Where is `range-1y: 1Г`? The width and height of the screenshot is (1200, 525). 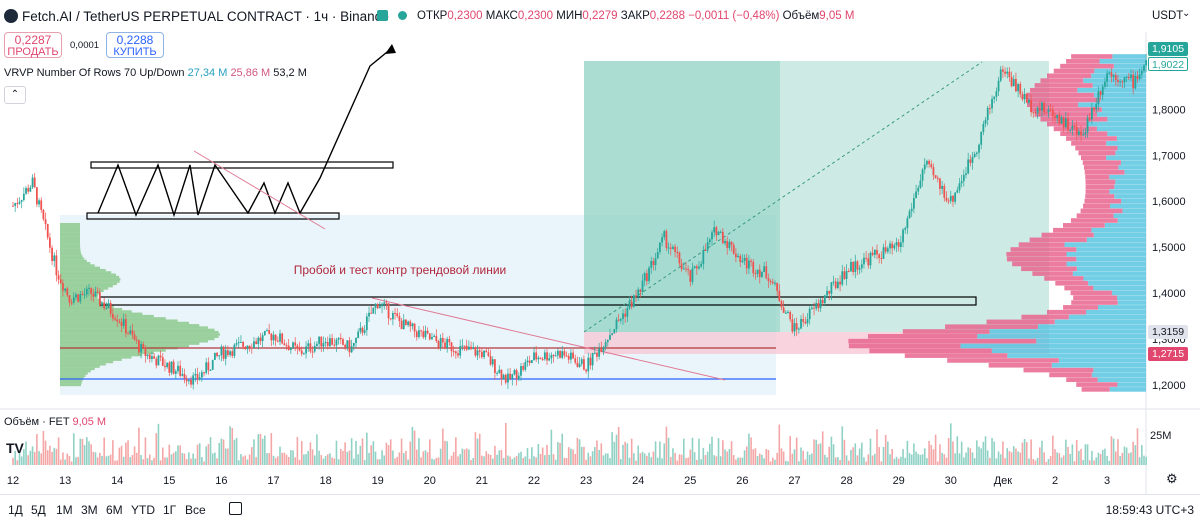
range-1y: 1Г is located at coordinates (170, 510).